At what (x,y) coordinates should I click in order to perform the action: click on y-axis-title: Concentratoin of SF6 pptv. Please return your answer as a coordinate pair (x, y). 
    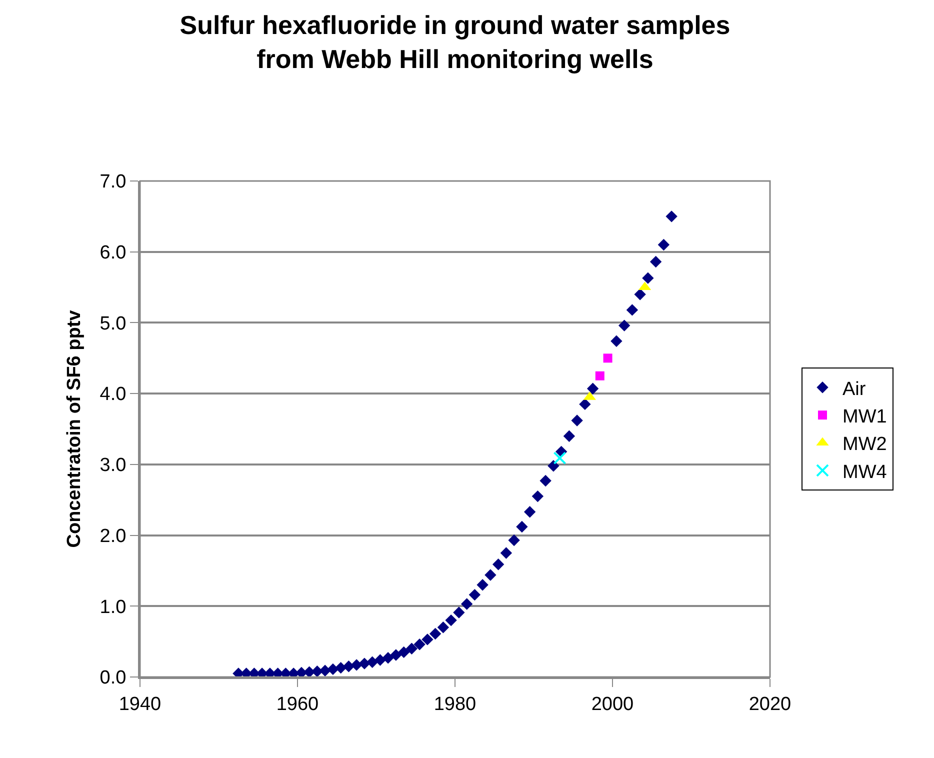
    Looking at the image, I should click on (75, 429).